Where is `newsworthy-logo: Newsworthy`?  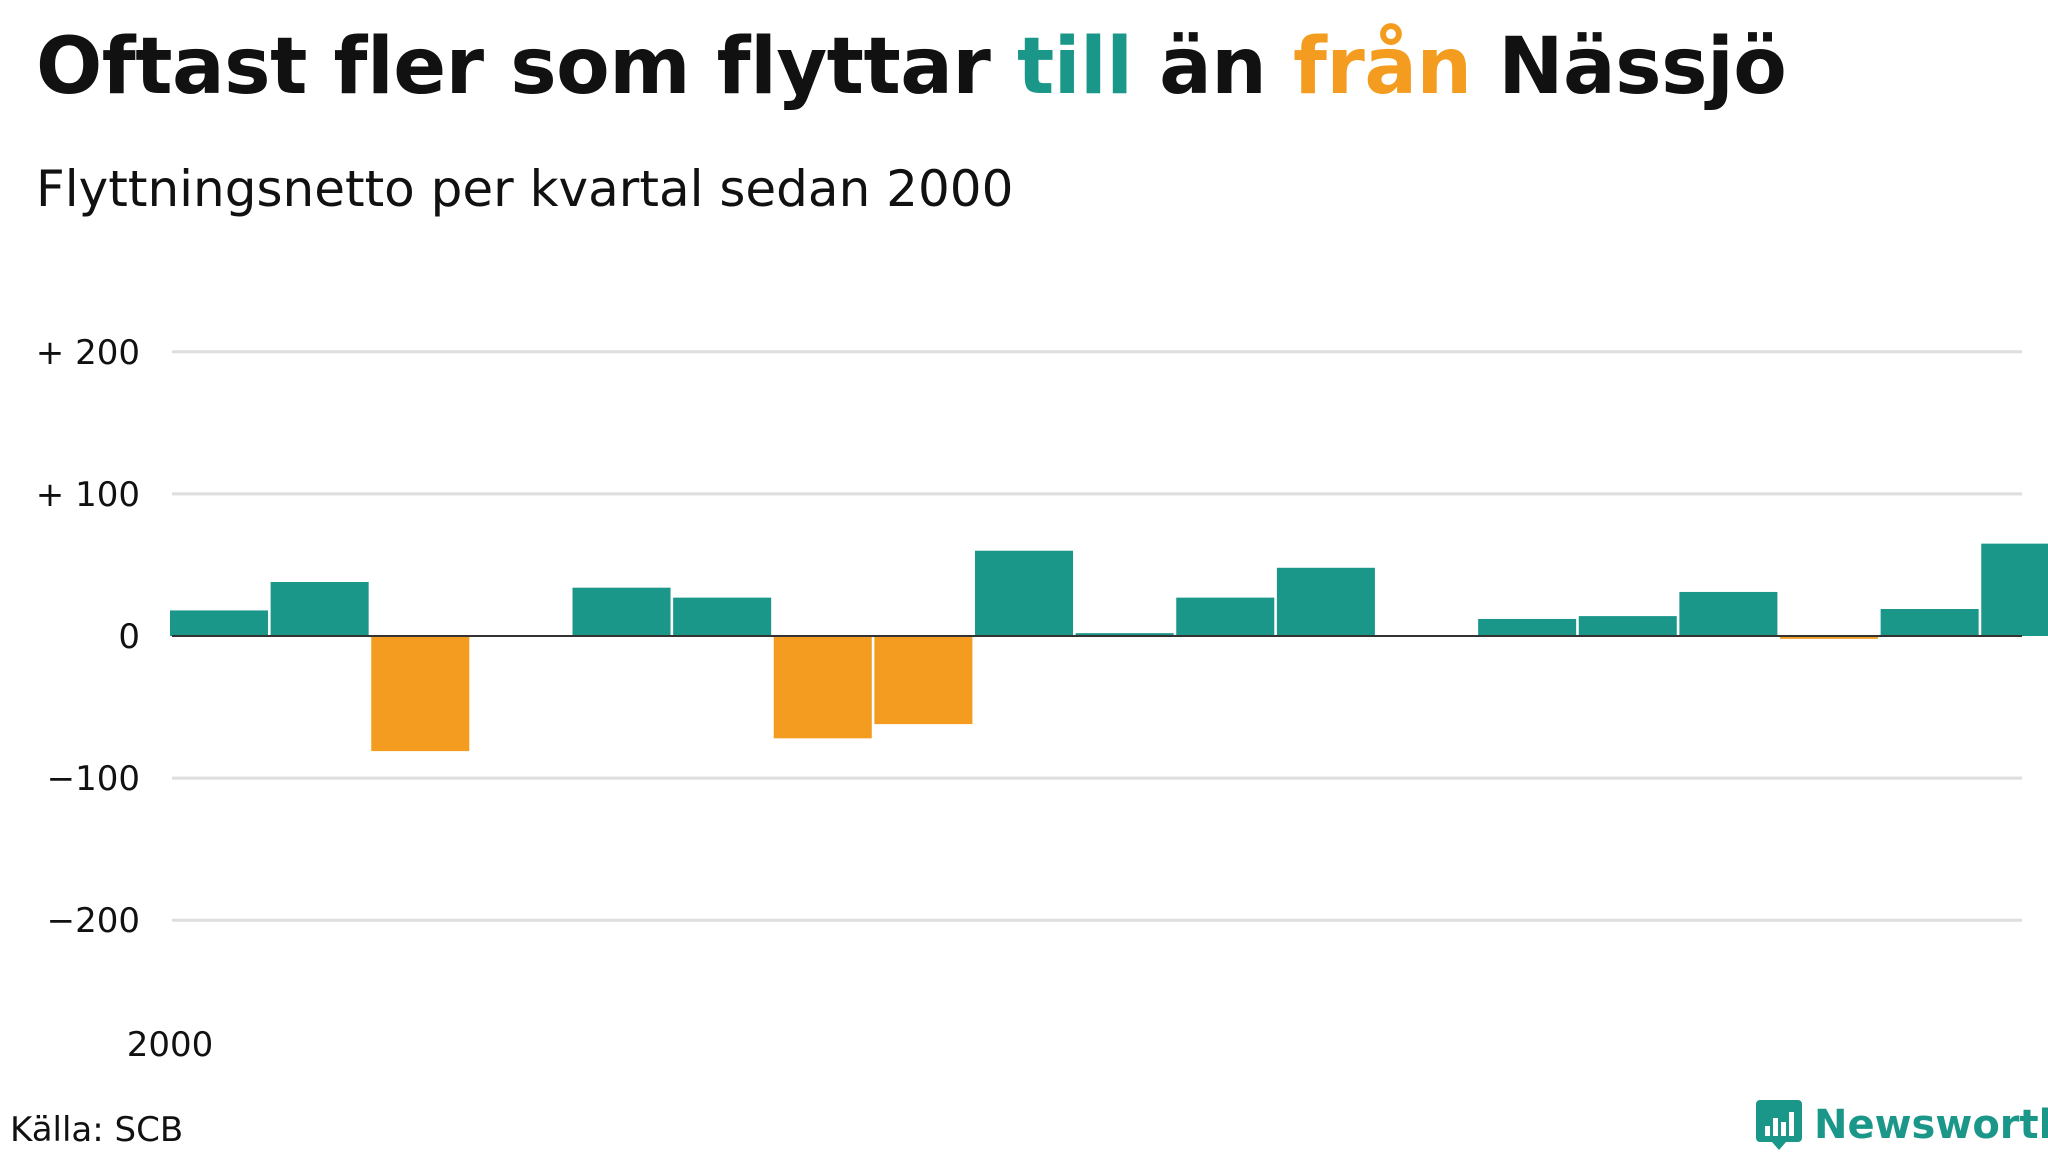
newsworthy-logo: Newsworthy is located at coordinates (1902, 1125).